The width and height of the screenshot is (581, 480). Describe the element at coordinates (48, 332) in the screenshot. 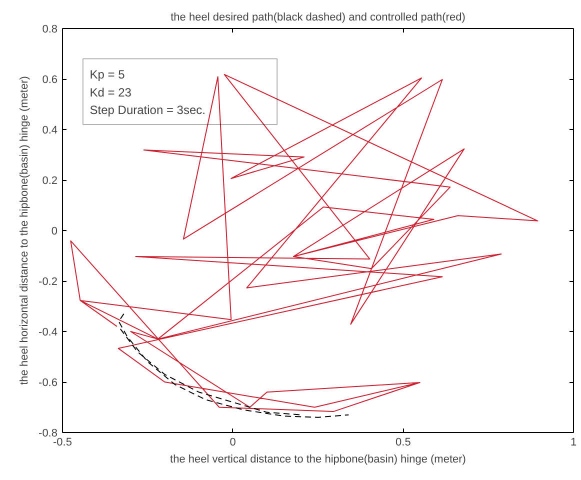

I see `y-tick-label: -0.4` at that location.